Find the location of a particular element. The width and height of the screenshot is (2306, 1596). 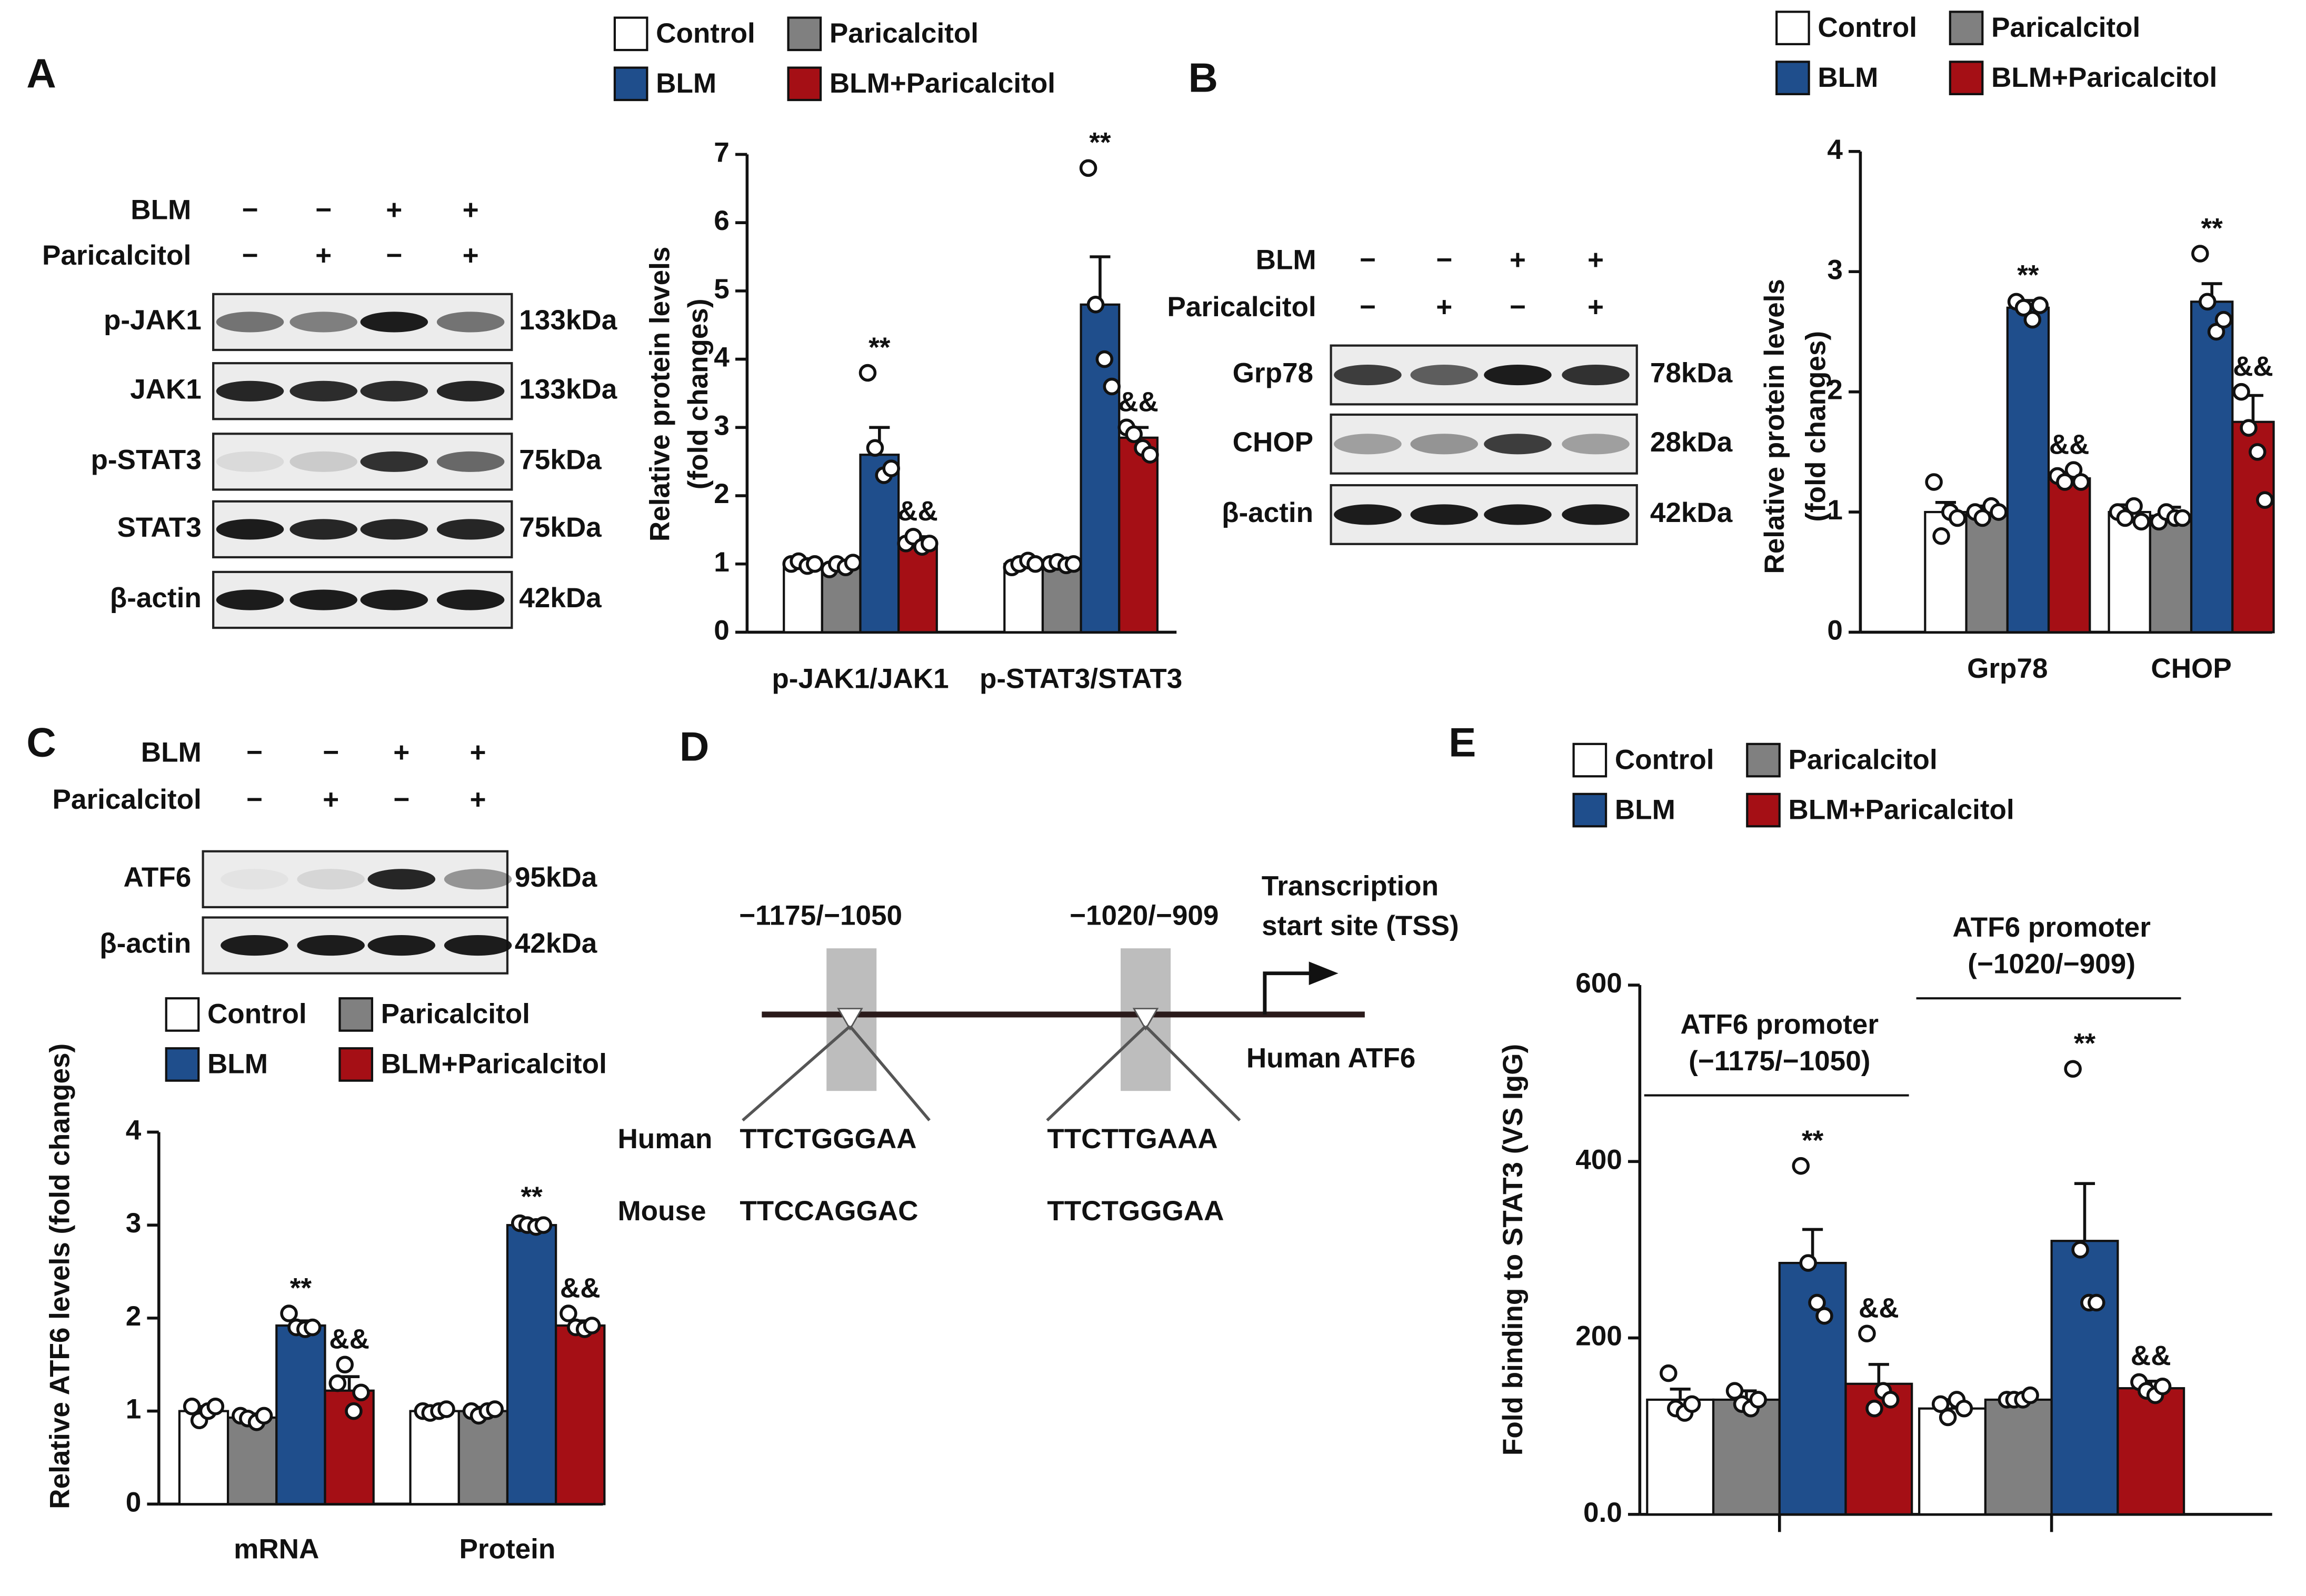

band-label: CHOP is located at coordinates (1273, 442).